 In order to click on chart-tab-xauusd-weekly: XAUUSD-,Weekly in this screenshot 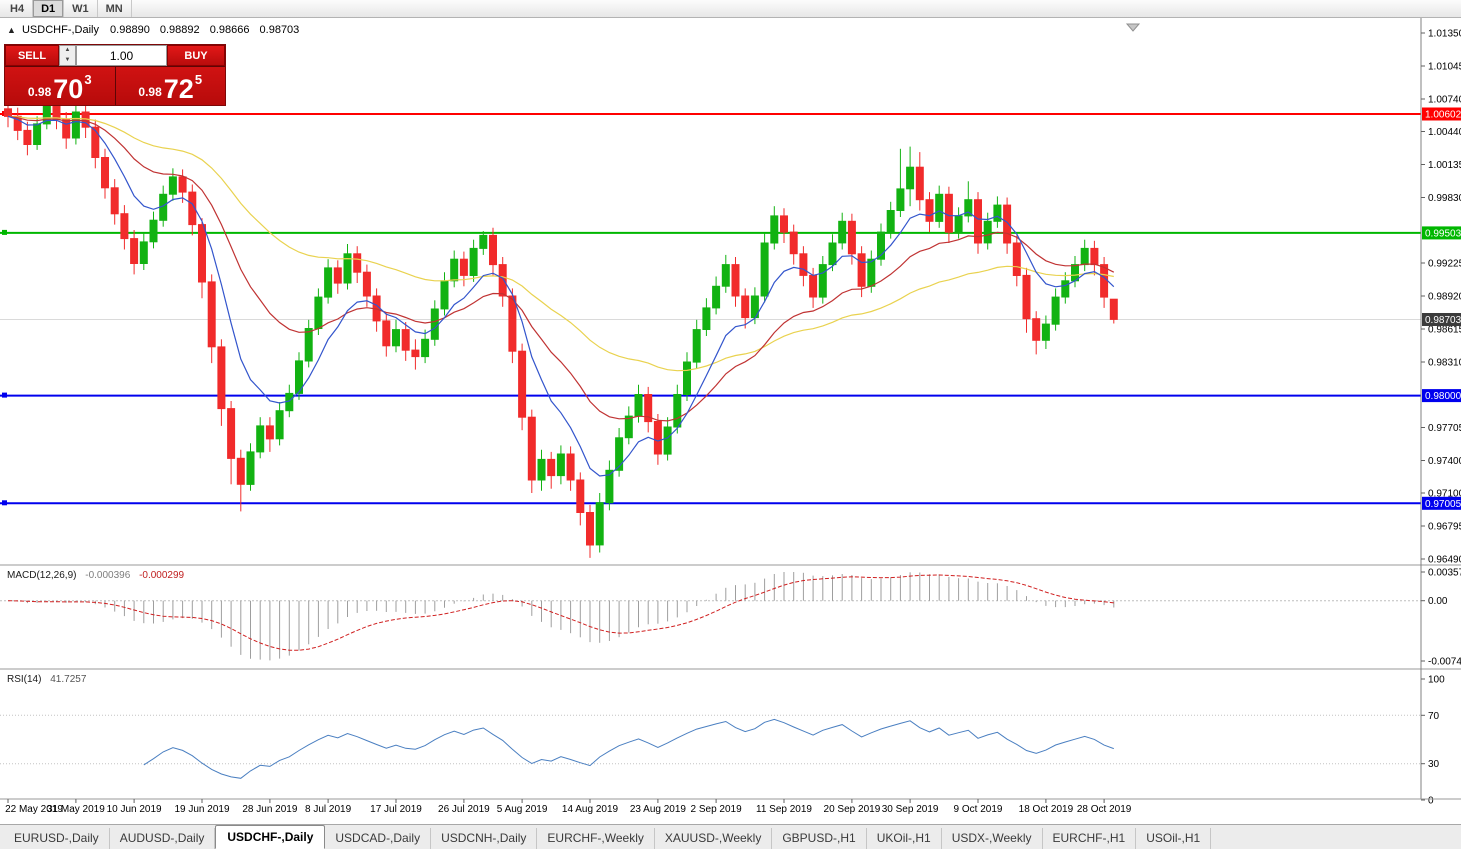, I will do `click(714, 838)`.